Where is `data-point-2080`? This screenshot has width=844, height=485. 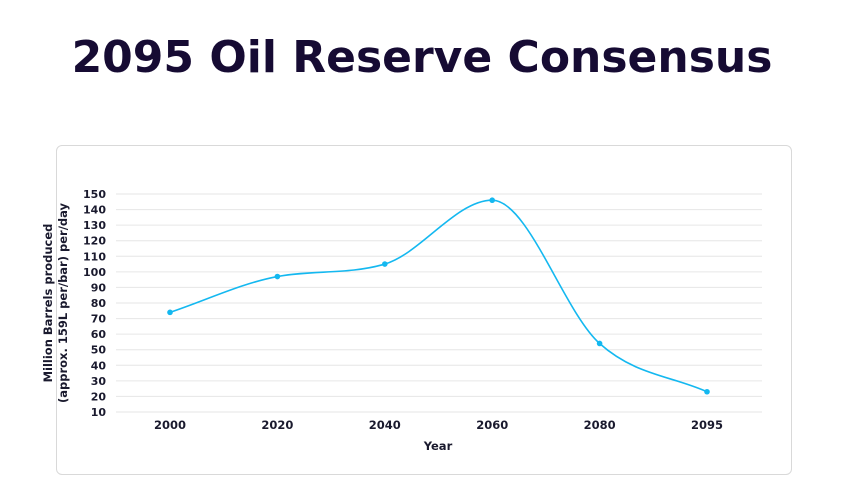 data-point-2080 is located at coordinates (599, 343).